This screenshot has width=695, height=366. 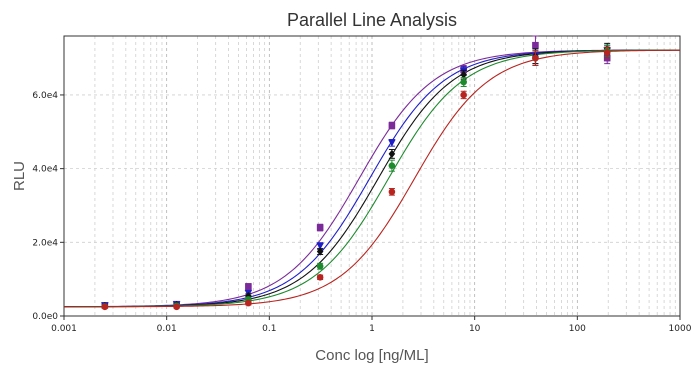 I want to click on x-tick-label: 1, so click(x=372, y=329).